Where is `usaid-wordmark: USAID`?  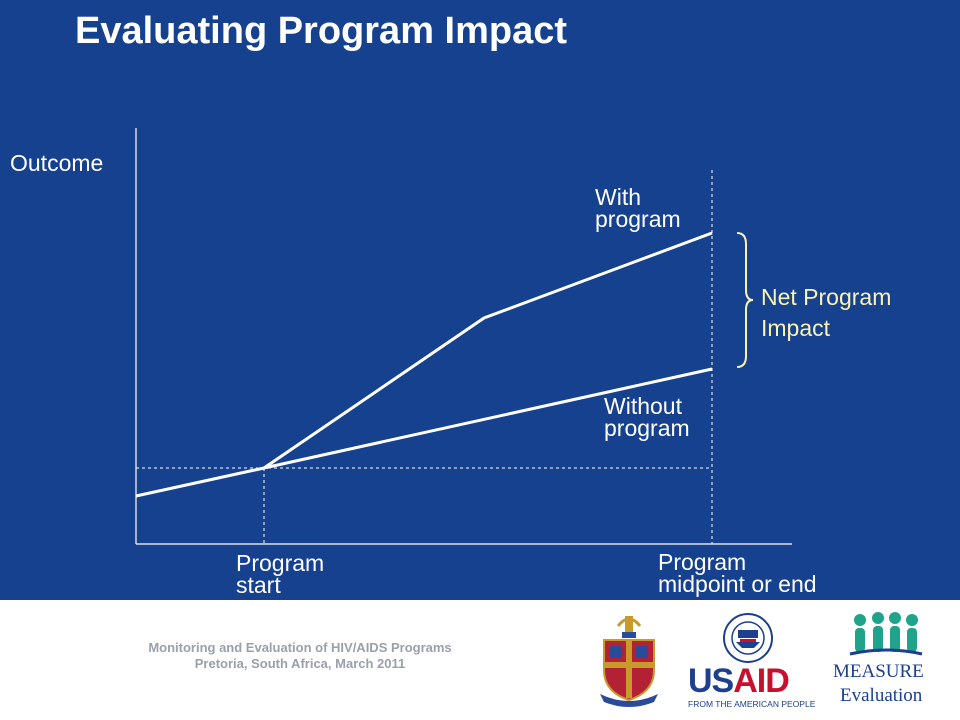
usaid-wordmark: USAID is located at coordinates (739, 681).